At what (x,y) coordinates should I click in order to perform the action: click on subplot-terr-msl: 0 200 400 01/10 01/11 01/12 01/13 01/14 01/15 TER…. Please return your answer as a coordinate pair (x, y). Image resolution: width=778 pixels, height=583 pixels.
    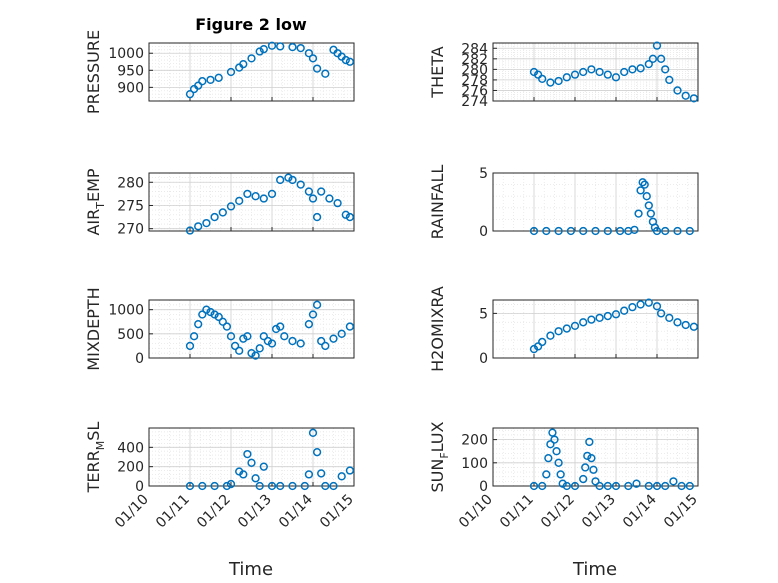
    Looking at the image, I should click on (220, 477).